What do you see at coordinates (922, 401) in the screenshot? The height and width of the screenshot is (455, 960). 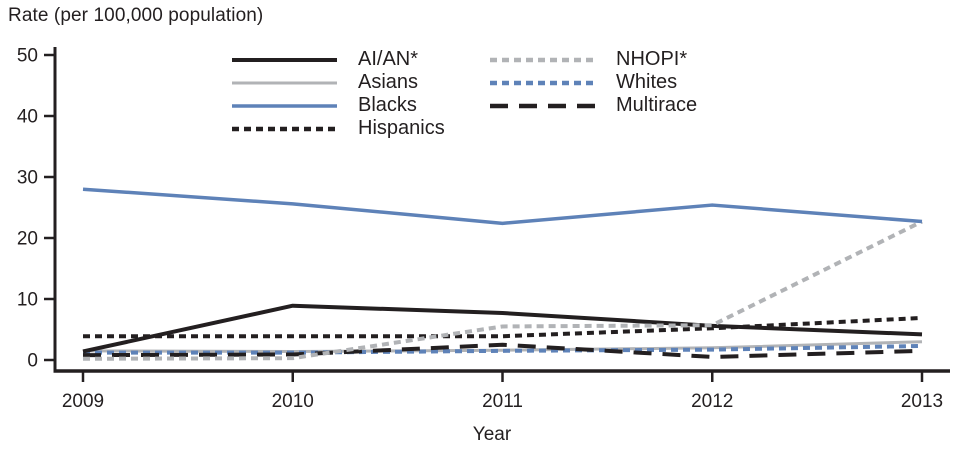 I see `x-tick-label: 2013` at bounding box center [922, 401].